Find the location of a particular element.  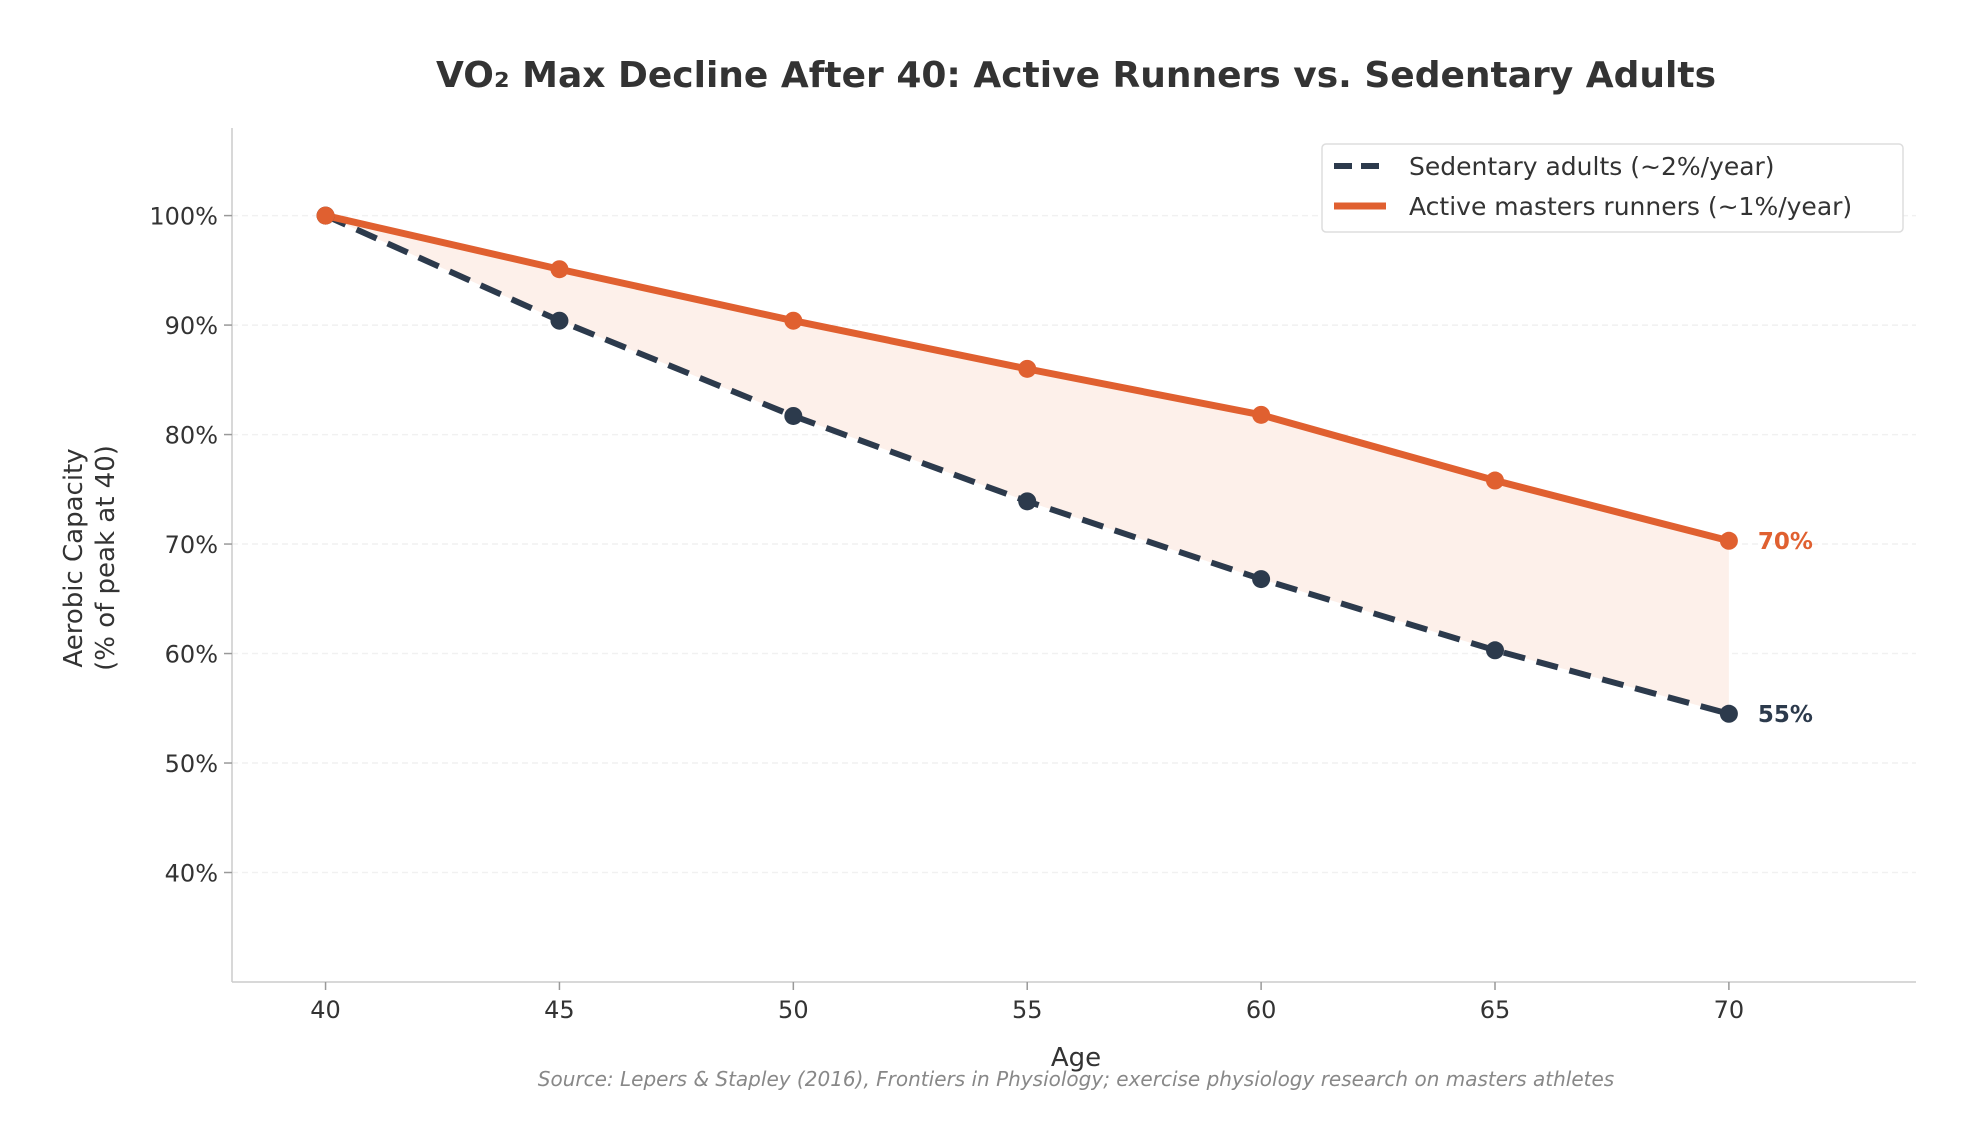

y-axis-ticks: 40% 50% 60% 70% 80% 90% 100% is located at coordinates (190, 545).